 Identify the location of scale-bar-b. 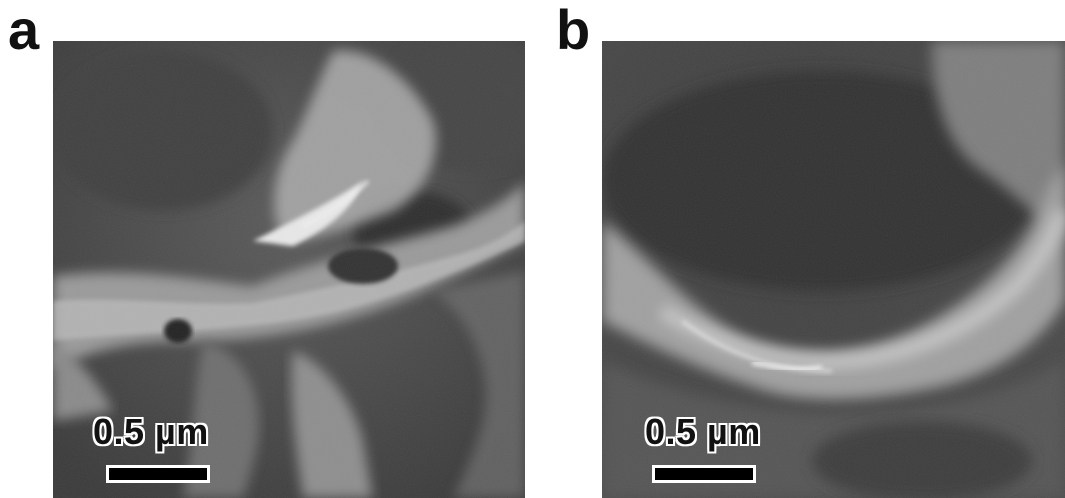
(704, 474).